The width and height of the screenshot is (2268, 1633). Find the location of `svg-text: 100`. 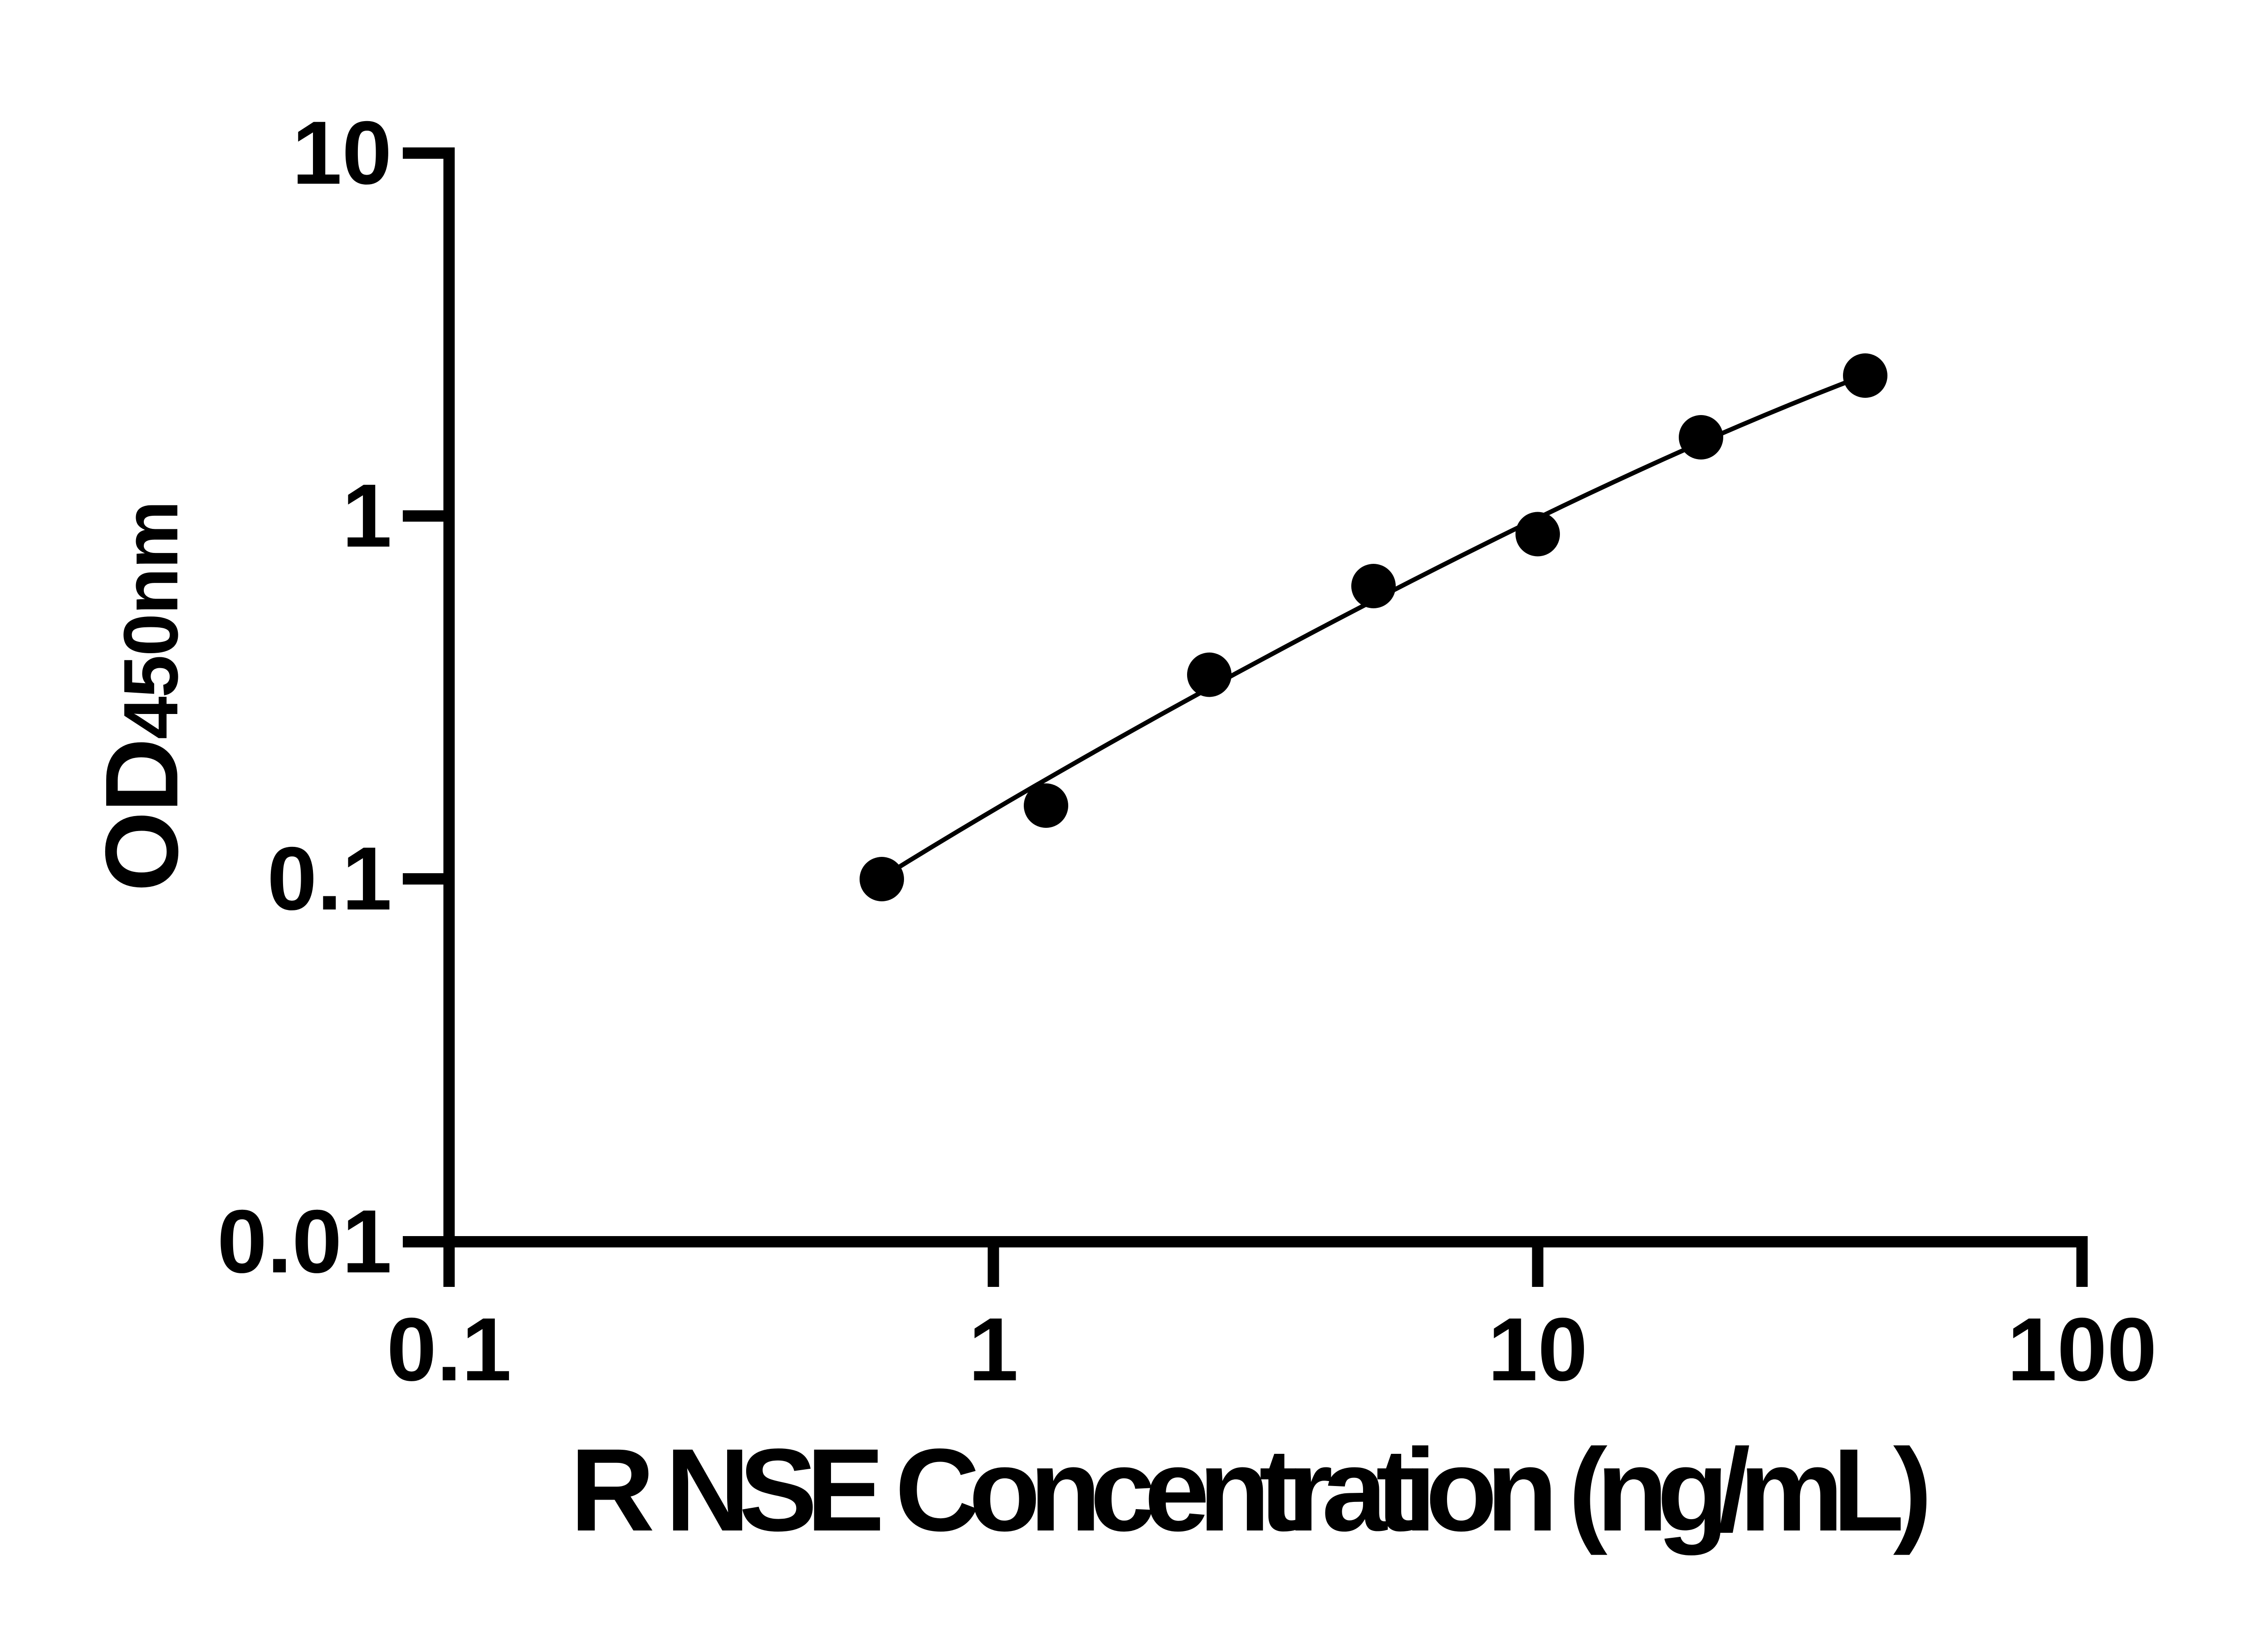

svg-text: 100 is located at coordinates (2082, 1349).